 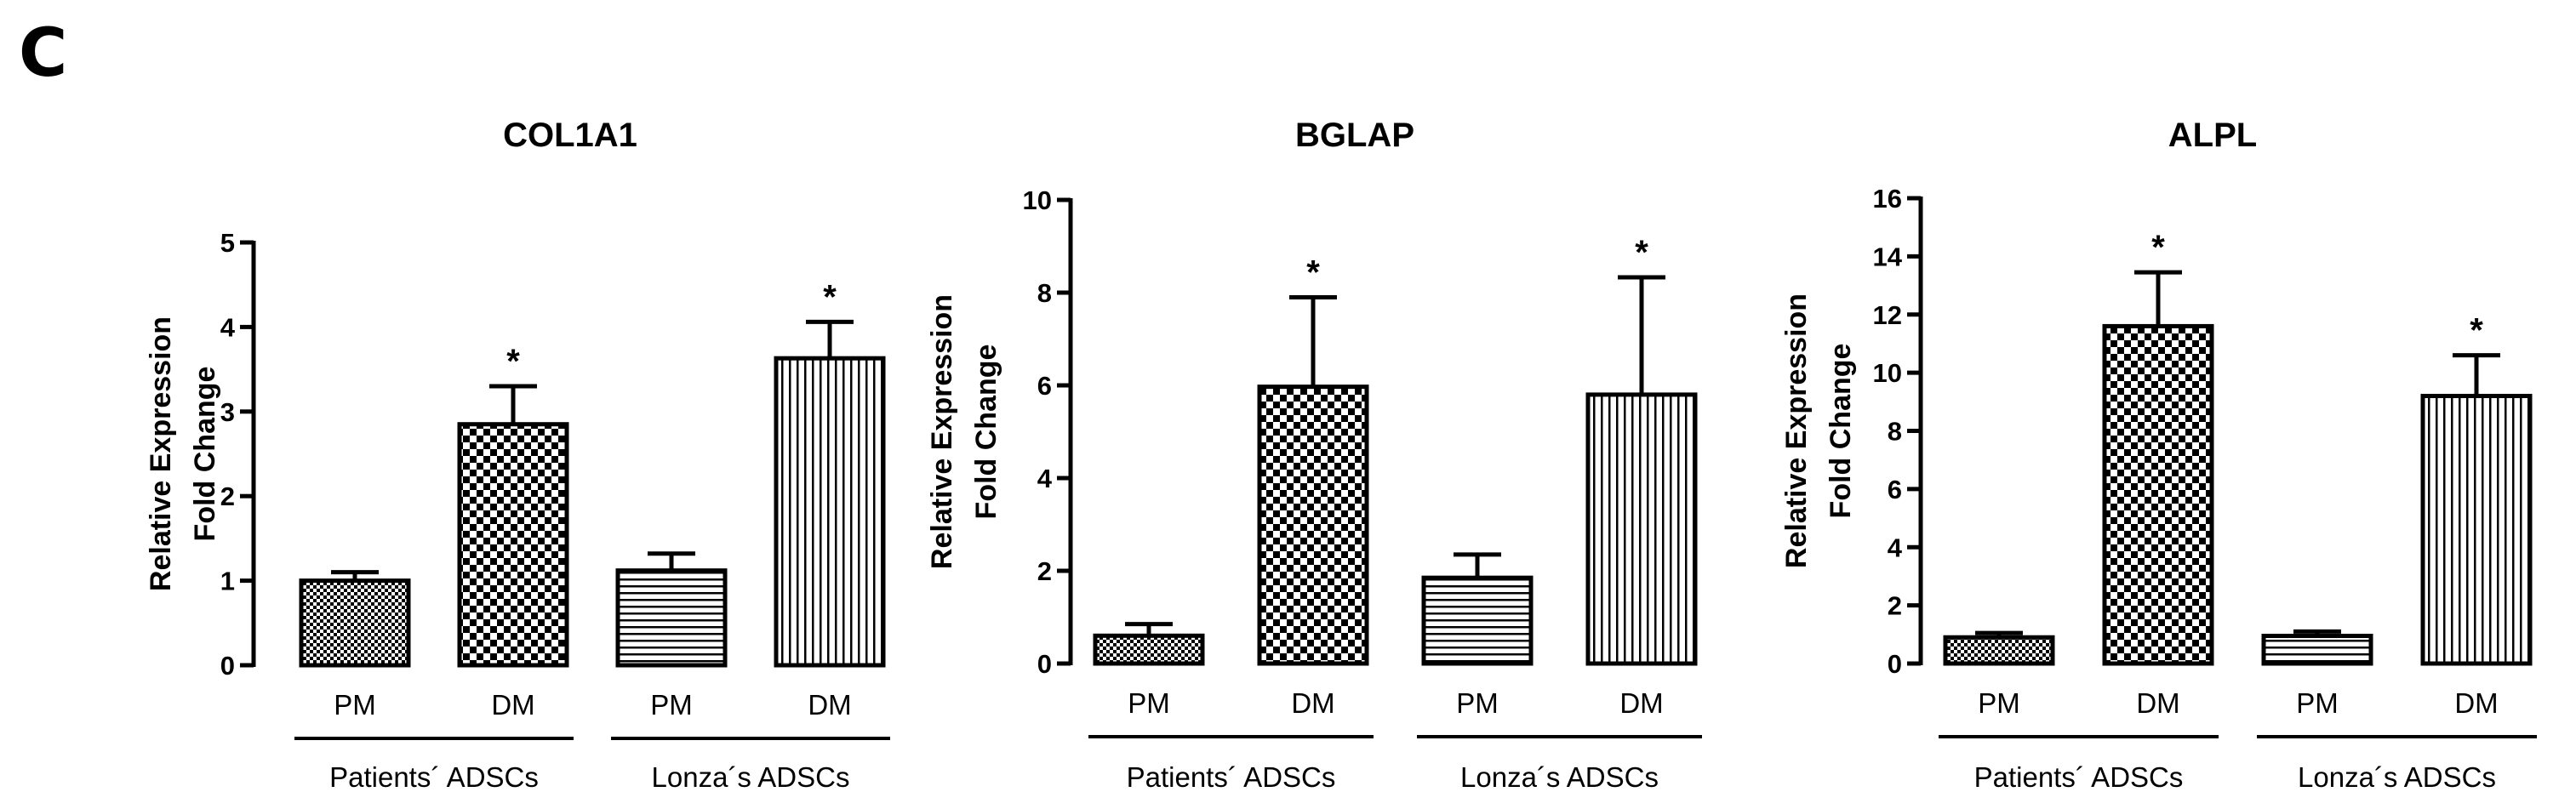 I want to click on y-tick-label: 5, so click(x=227, y=243).